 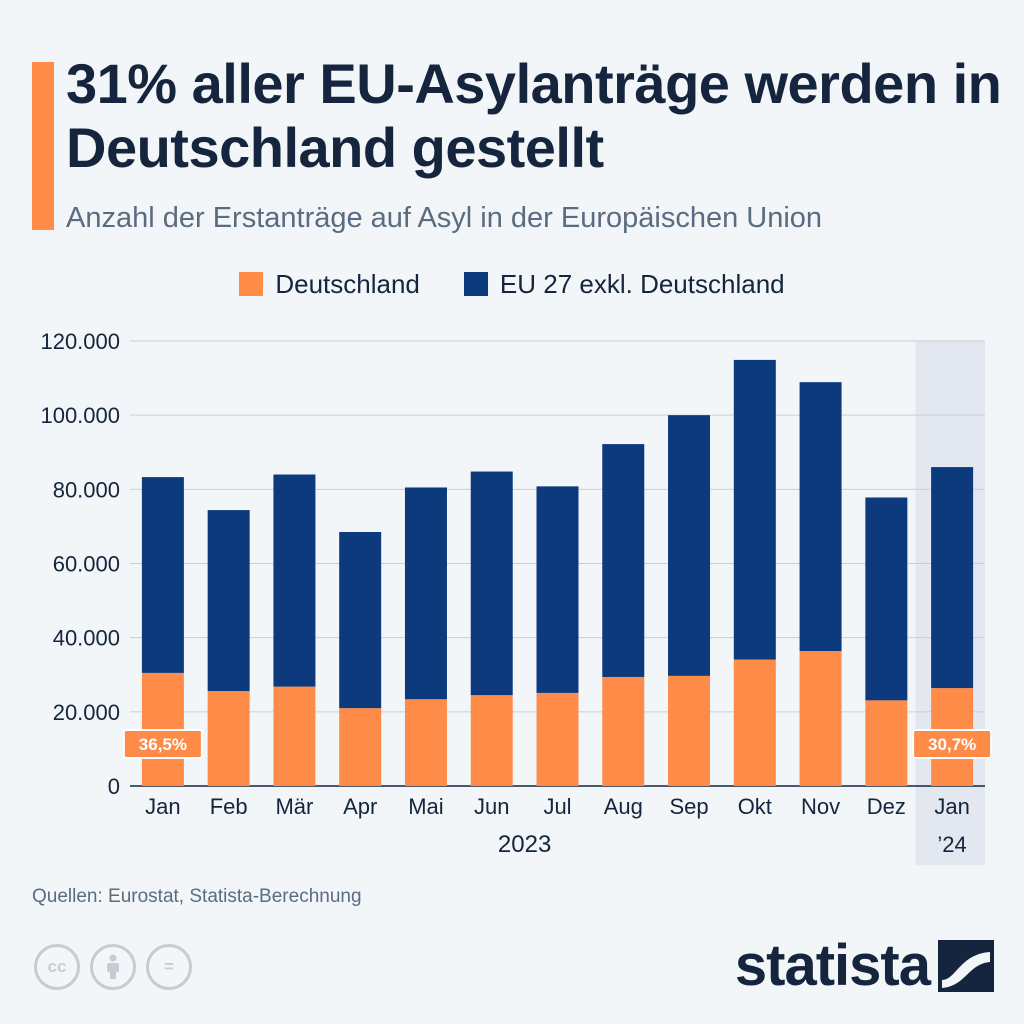 I want to click on y-tick-label: 100.000, so click(x=80, y=415).